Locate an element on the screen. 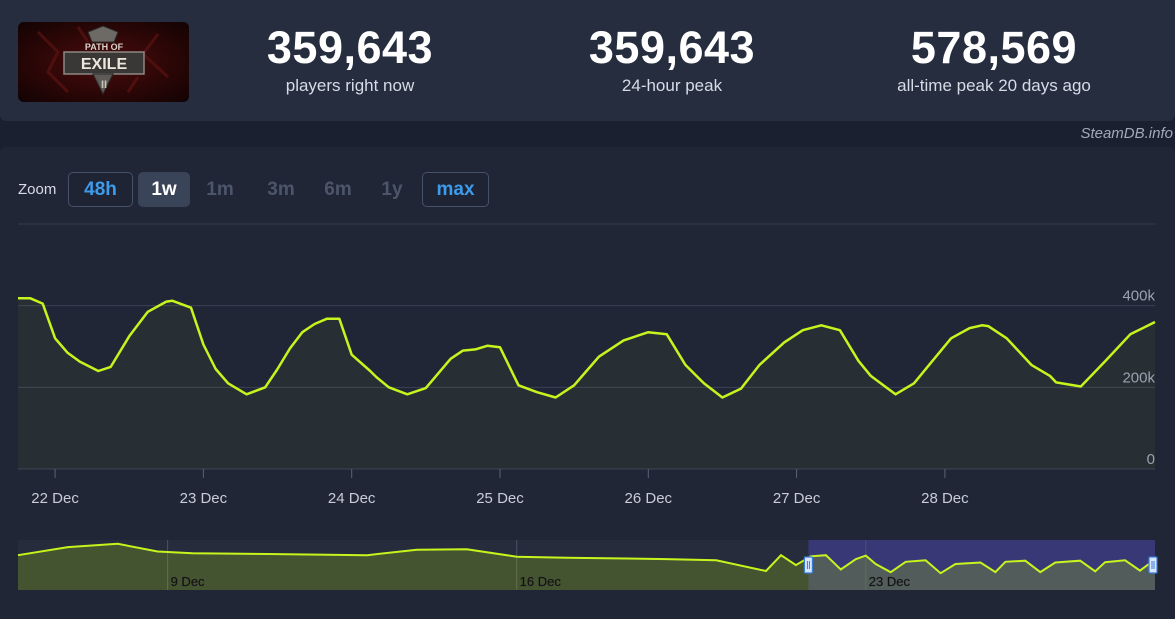  zoom-48h-button: 48h is located at coordinates (100, 189).